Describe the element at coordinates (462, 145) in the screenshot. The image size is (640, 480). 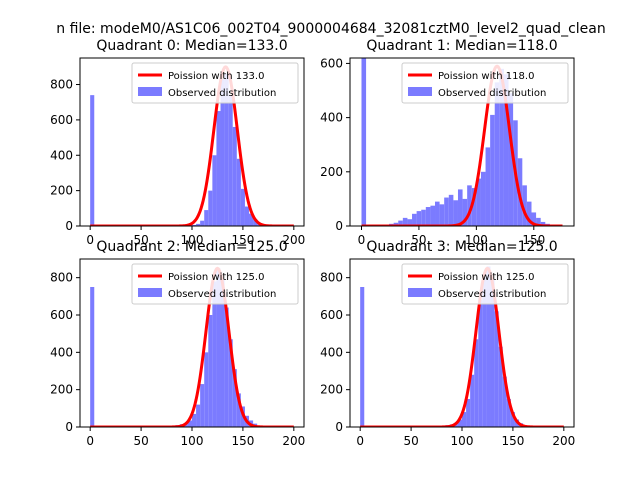
I see `fit-curve` at that location.